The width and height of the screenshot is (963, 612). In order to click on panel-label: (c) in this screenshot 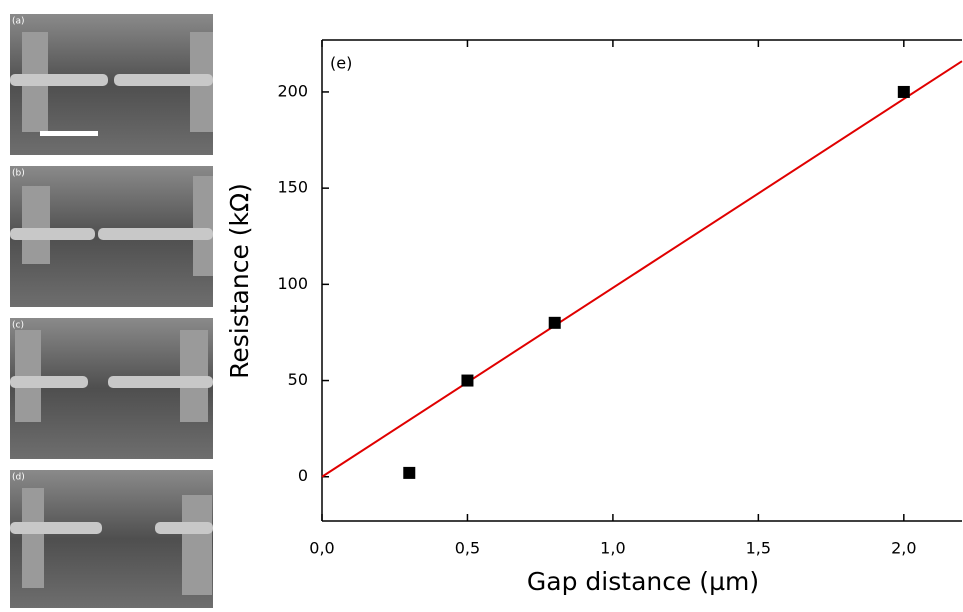, I will do `click(18, 326)`.